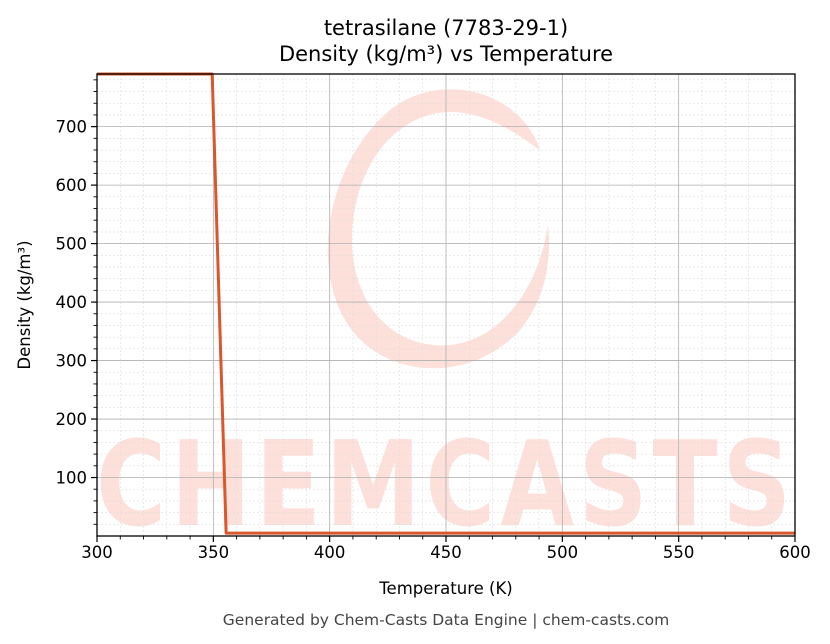  I want to click on y-tick-label: 700, so click(72, 127).